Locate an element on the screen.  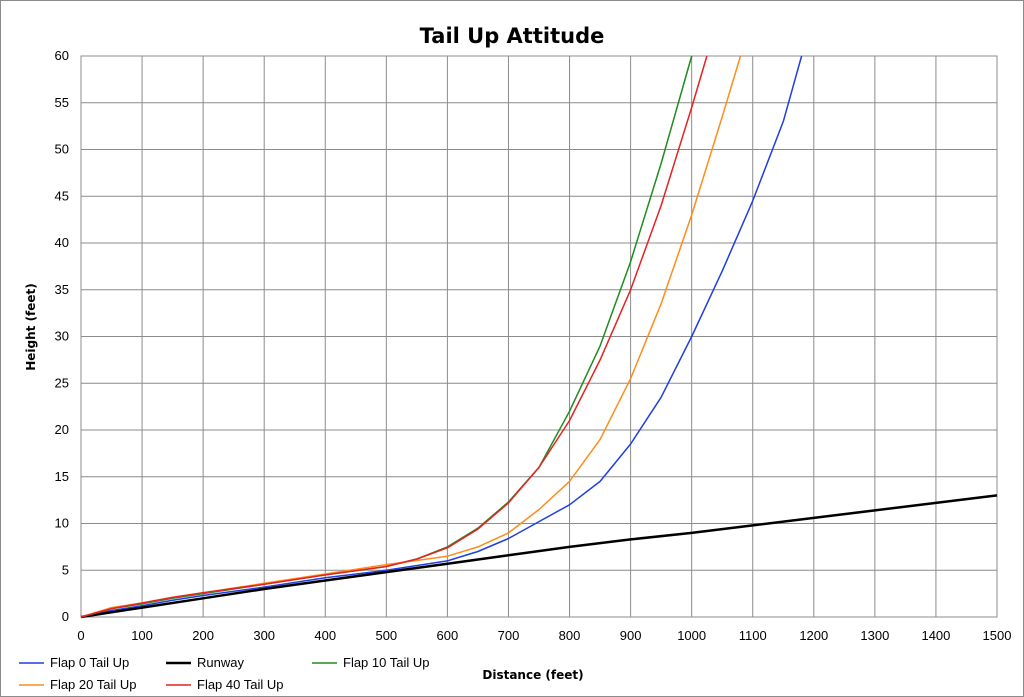
x-tick-label: 1500 is located at coordinates (997, 635).